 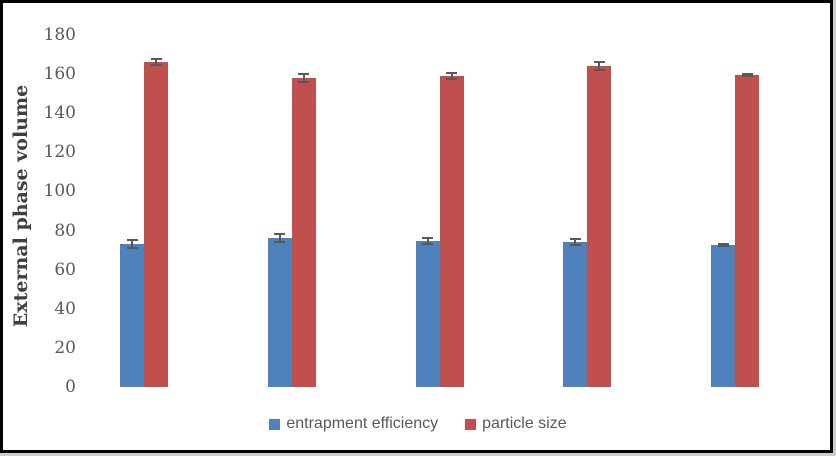 What do you see at coordinates (59, 191) in the screenshot?
I see `y-tick-label: 100` at bounding box center [59, 191].